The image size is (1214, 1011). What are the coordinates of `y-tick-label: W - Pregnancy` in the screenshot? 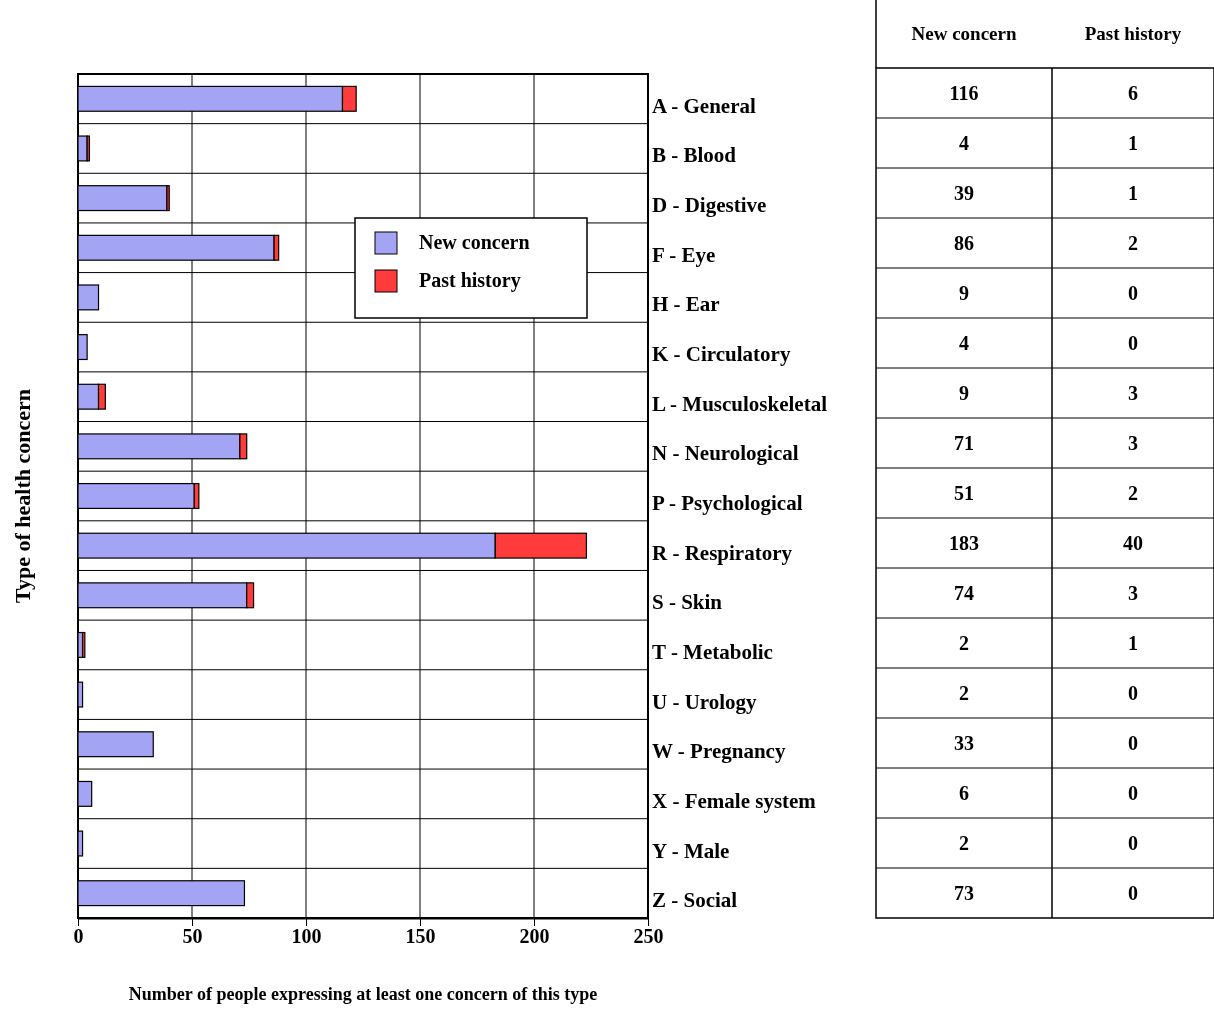 It's located at (719, 751).